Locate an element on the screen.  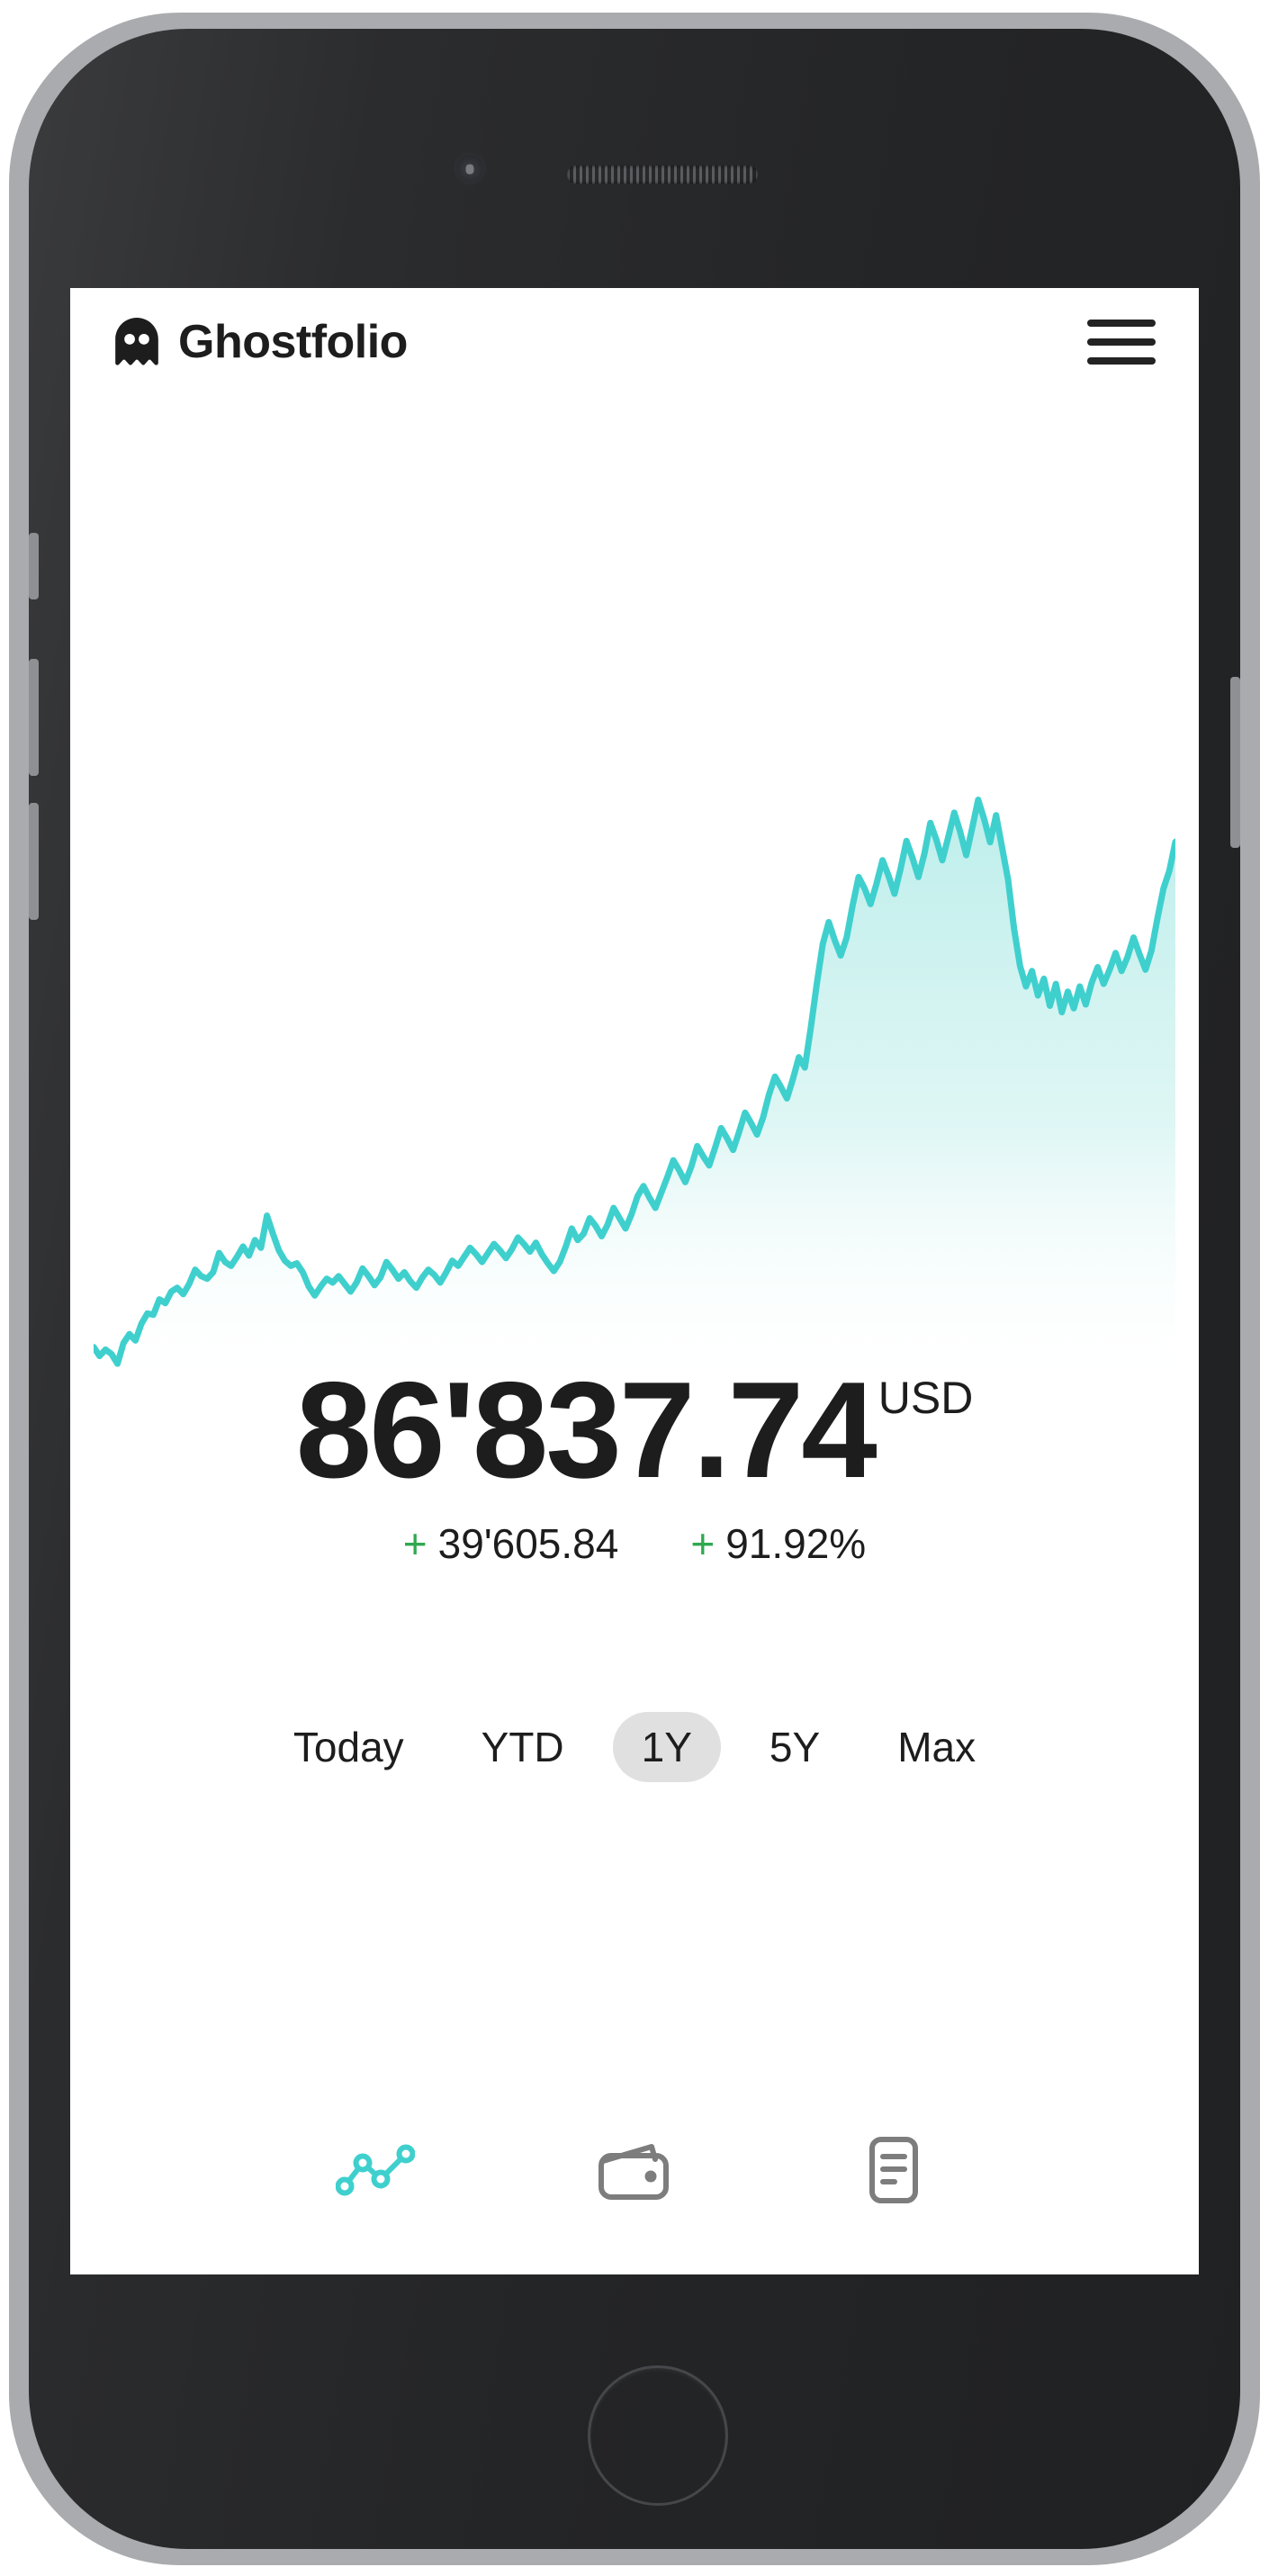
brand: Ghostfolio is located at coordinates (260, 342).